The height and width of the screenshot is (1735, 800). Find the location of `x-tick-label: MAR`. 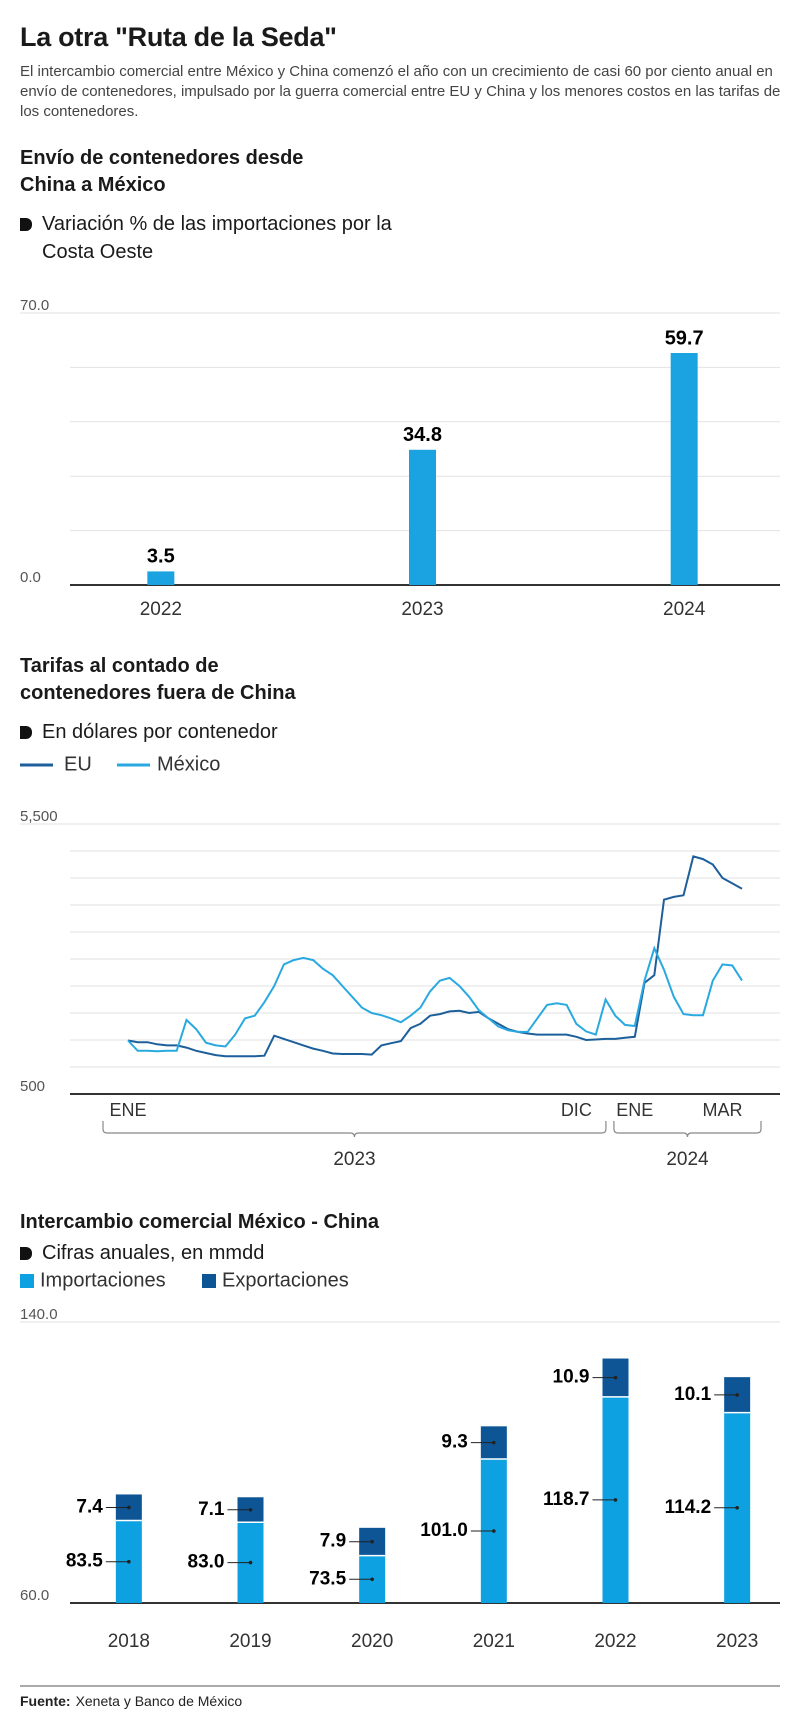

x-tick-label: MAR is located at coordinates (723, 1110).